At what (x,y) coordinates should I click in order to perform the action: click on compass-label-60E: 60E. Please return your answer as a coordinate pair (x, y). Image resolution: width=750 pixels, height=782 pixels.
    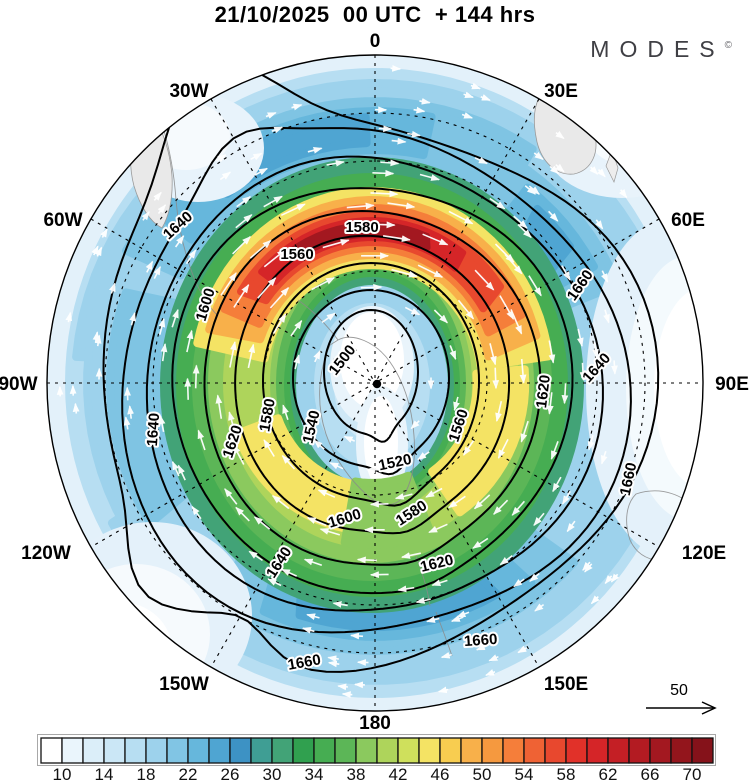
    Looking at the image, I should click on (688, 220).